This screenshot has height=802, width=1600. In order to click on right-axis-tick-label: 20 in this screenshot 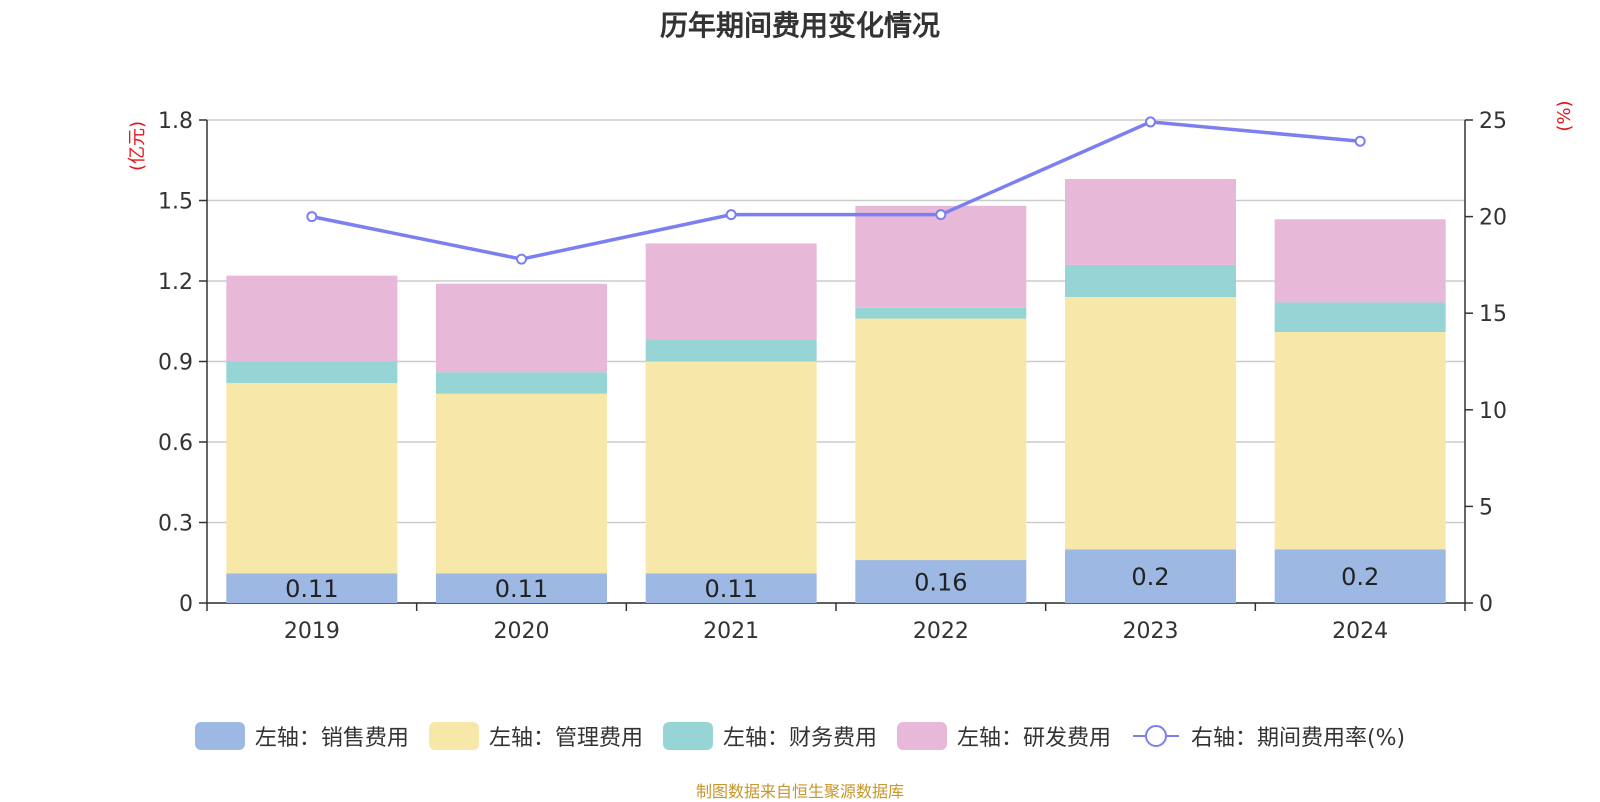, I will do `click(1493, 218)`.